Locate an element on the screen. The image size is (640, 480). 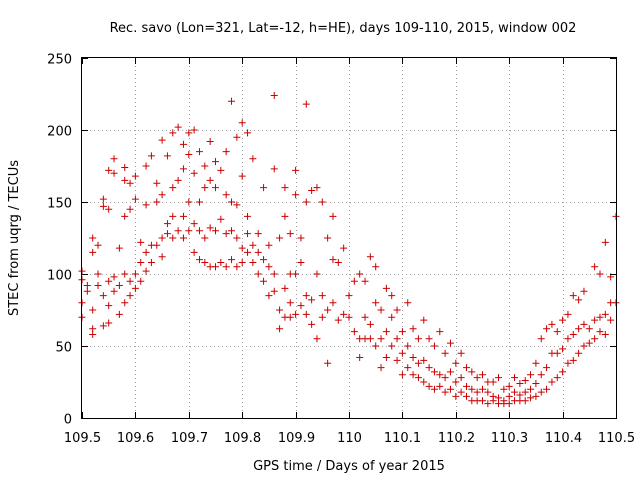
x-tick-label: 110.1 is located at coordinates (402, 438).